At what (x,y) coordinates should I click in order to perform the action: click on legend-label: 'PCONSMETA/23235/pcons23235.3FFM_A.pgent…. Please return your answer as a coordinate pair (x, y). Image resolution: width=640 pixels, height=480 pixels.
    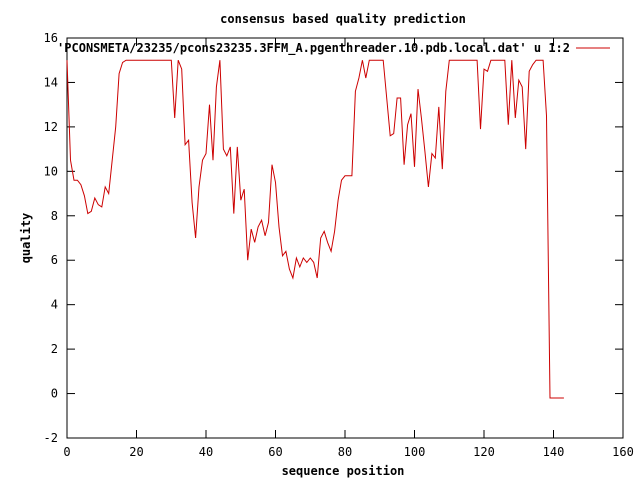
    Looking at the image, I should click on (313, 48).